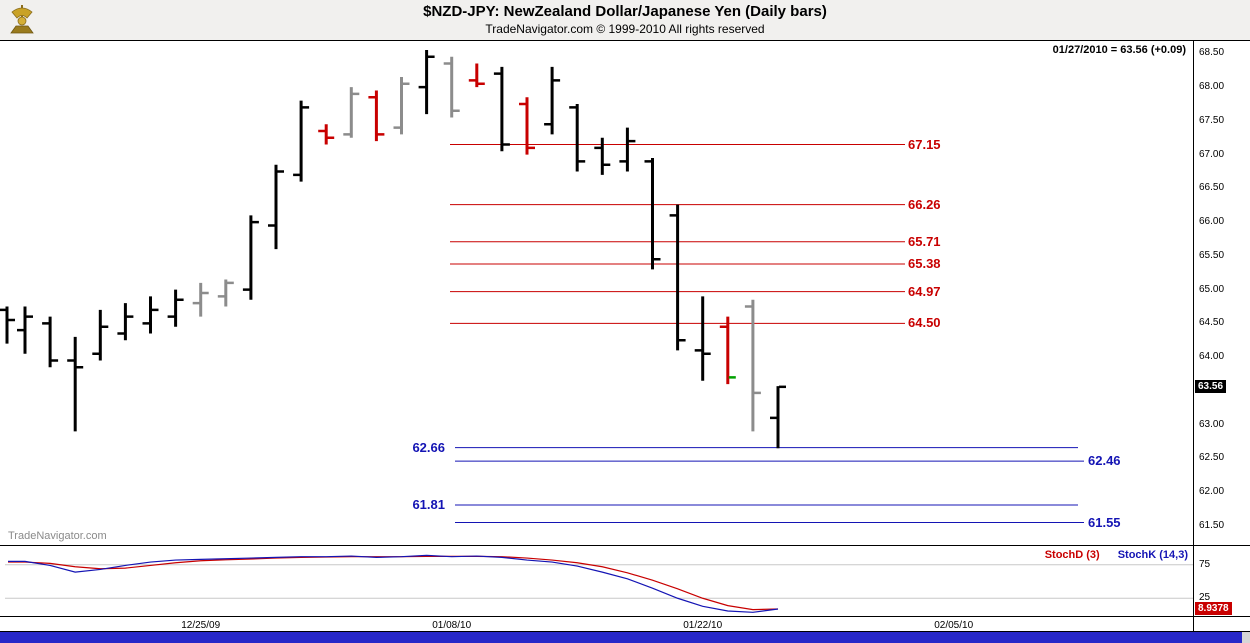 The width and height of the screenshot is (1250, 643). What do you see at coordinates (599, 581) in the screenshot?
I see `stoch-gridlines` at bounding box center [599, 581].